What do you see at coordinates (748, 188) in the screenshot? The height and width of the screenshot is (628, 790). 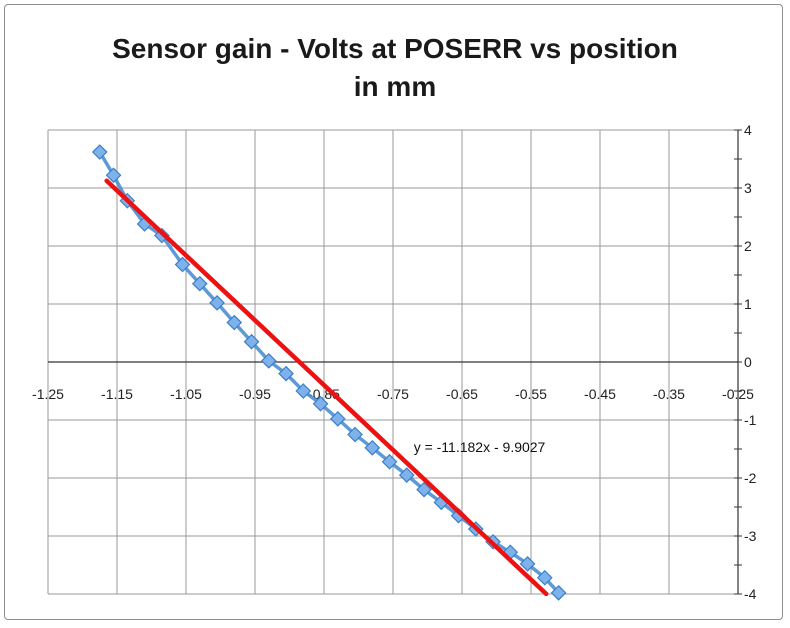 I see `y-tick-label: 3` at bounding box center [748, 188].